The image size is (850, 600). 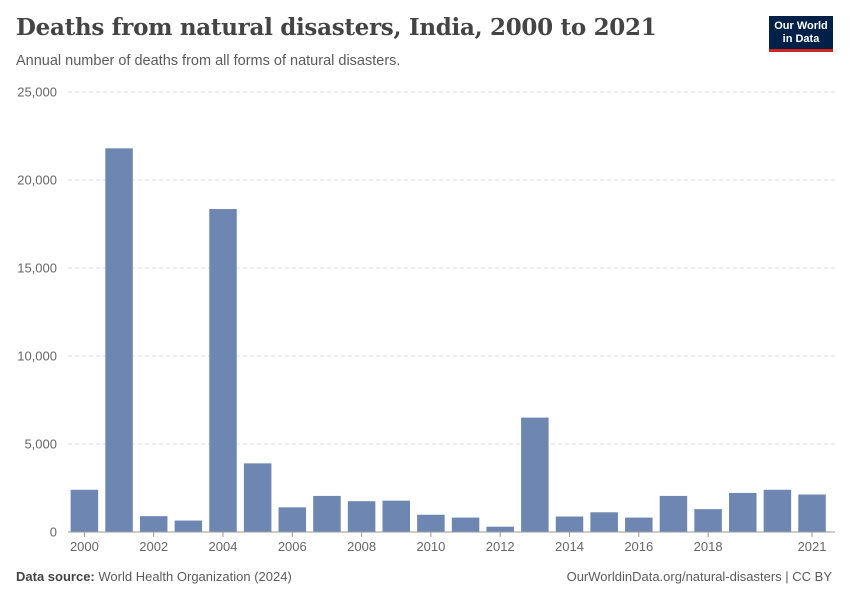 What do you see at coordinates (743, 512) in the screenshot?
I see `bar-2019` at bounding box center [743, 512].